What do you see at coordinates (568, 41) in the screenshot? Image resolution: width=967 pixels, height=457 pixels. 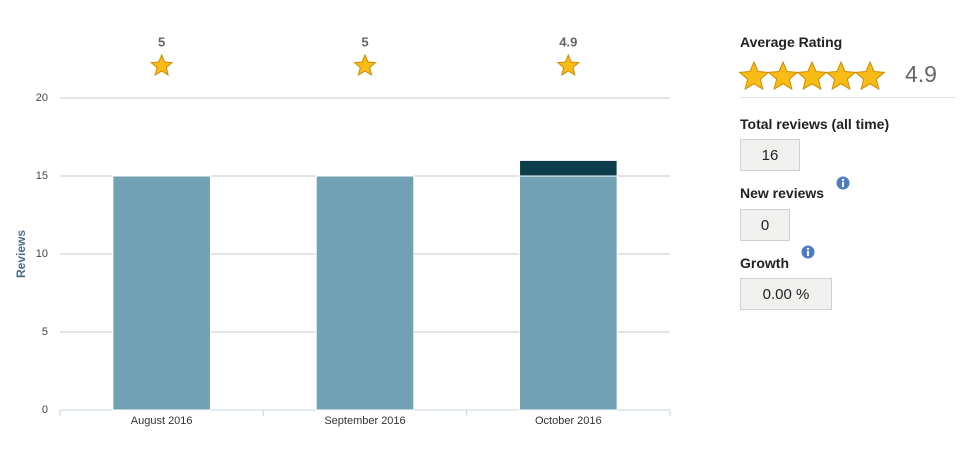 I see `rating-label: 4.9` at bounding box center [568, 41].